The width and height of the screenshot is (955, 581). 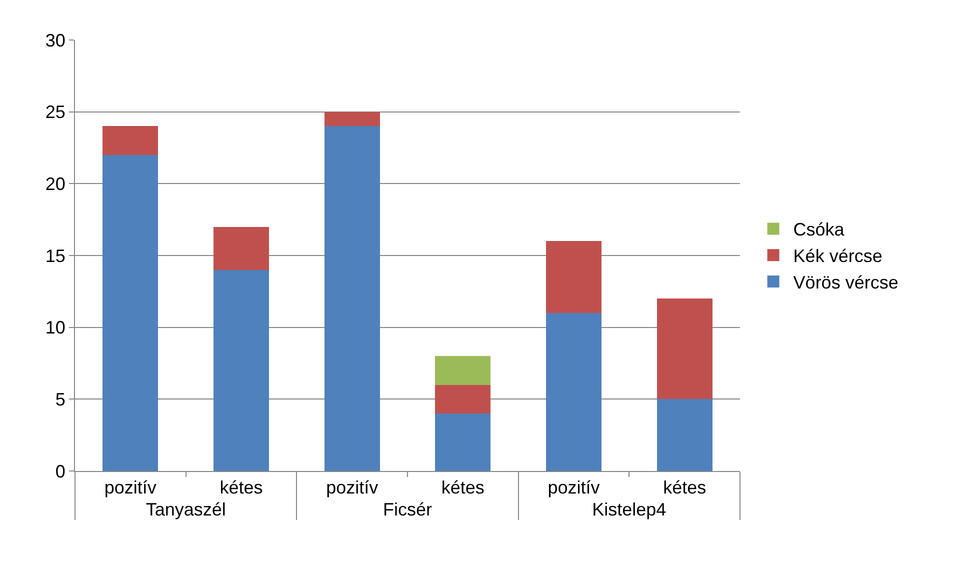 I want to click on legend-label: Csóka, so click(x=819, y=230).